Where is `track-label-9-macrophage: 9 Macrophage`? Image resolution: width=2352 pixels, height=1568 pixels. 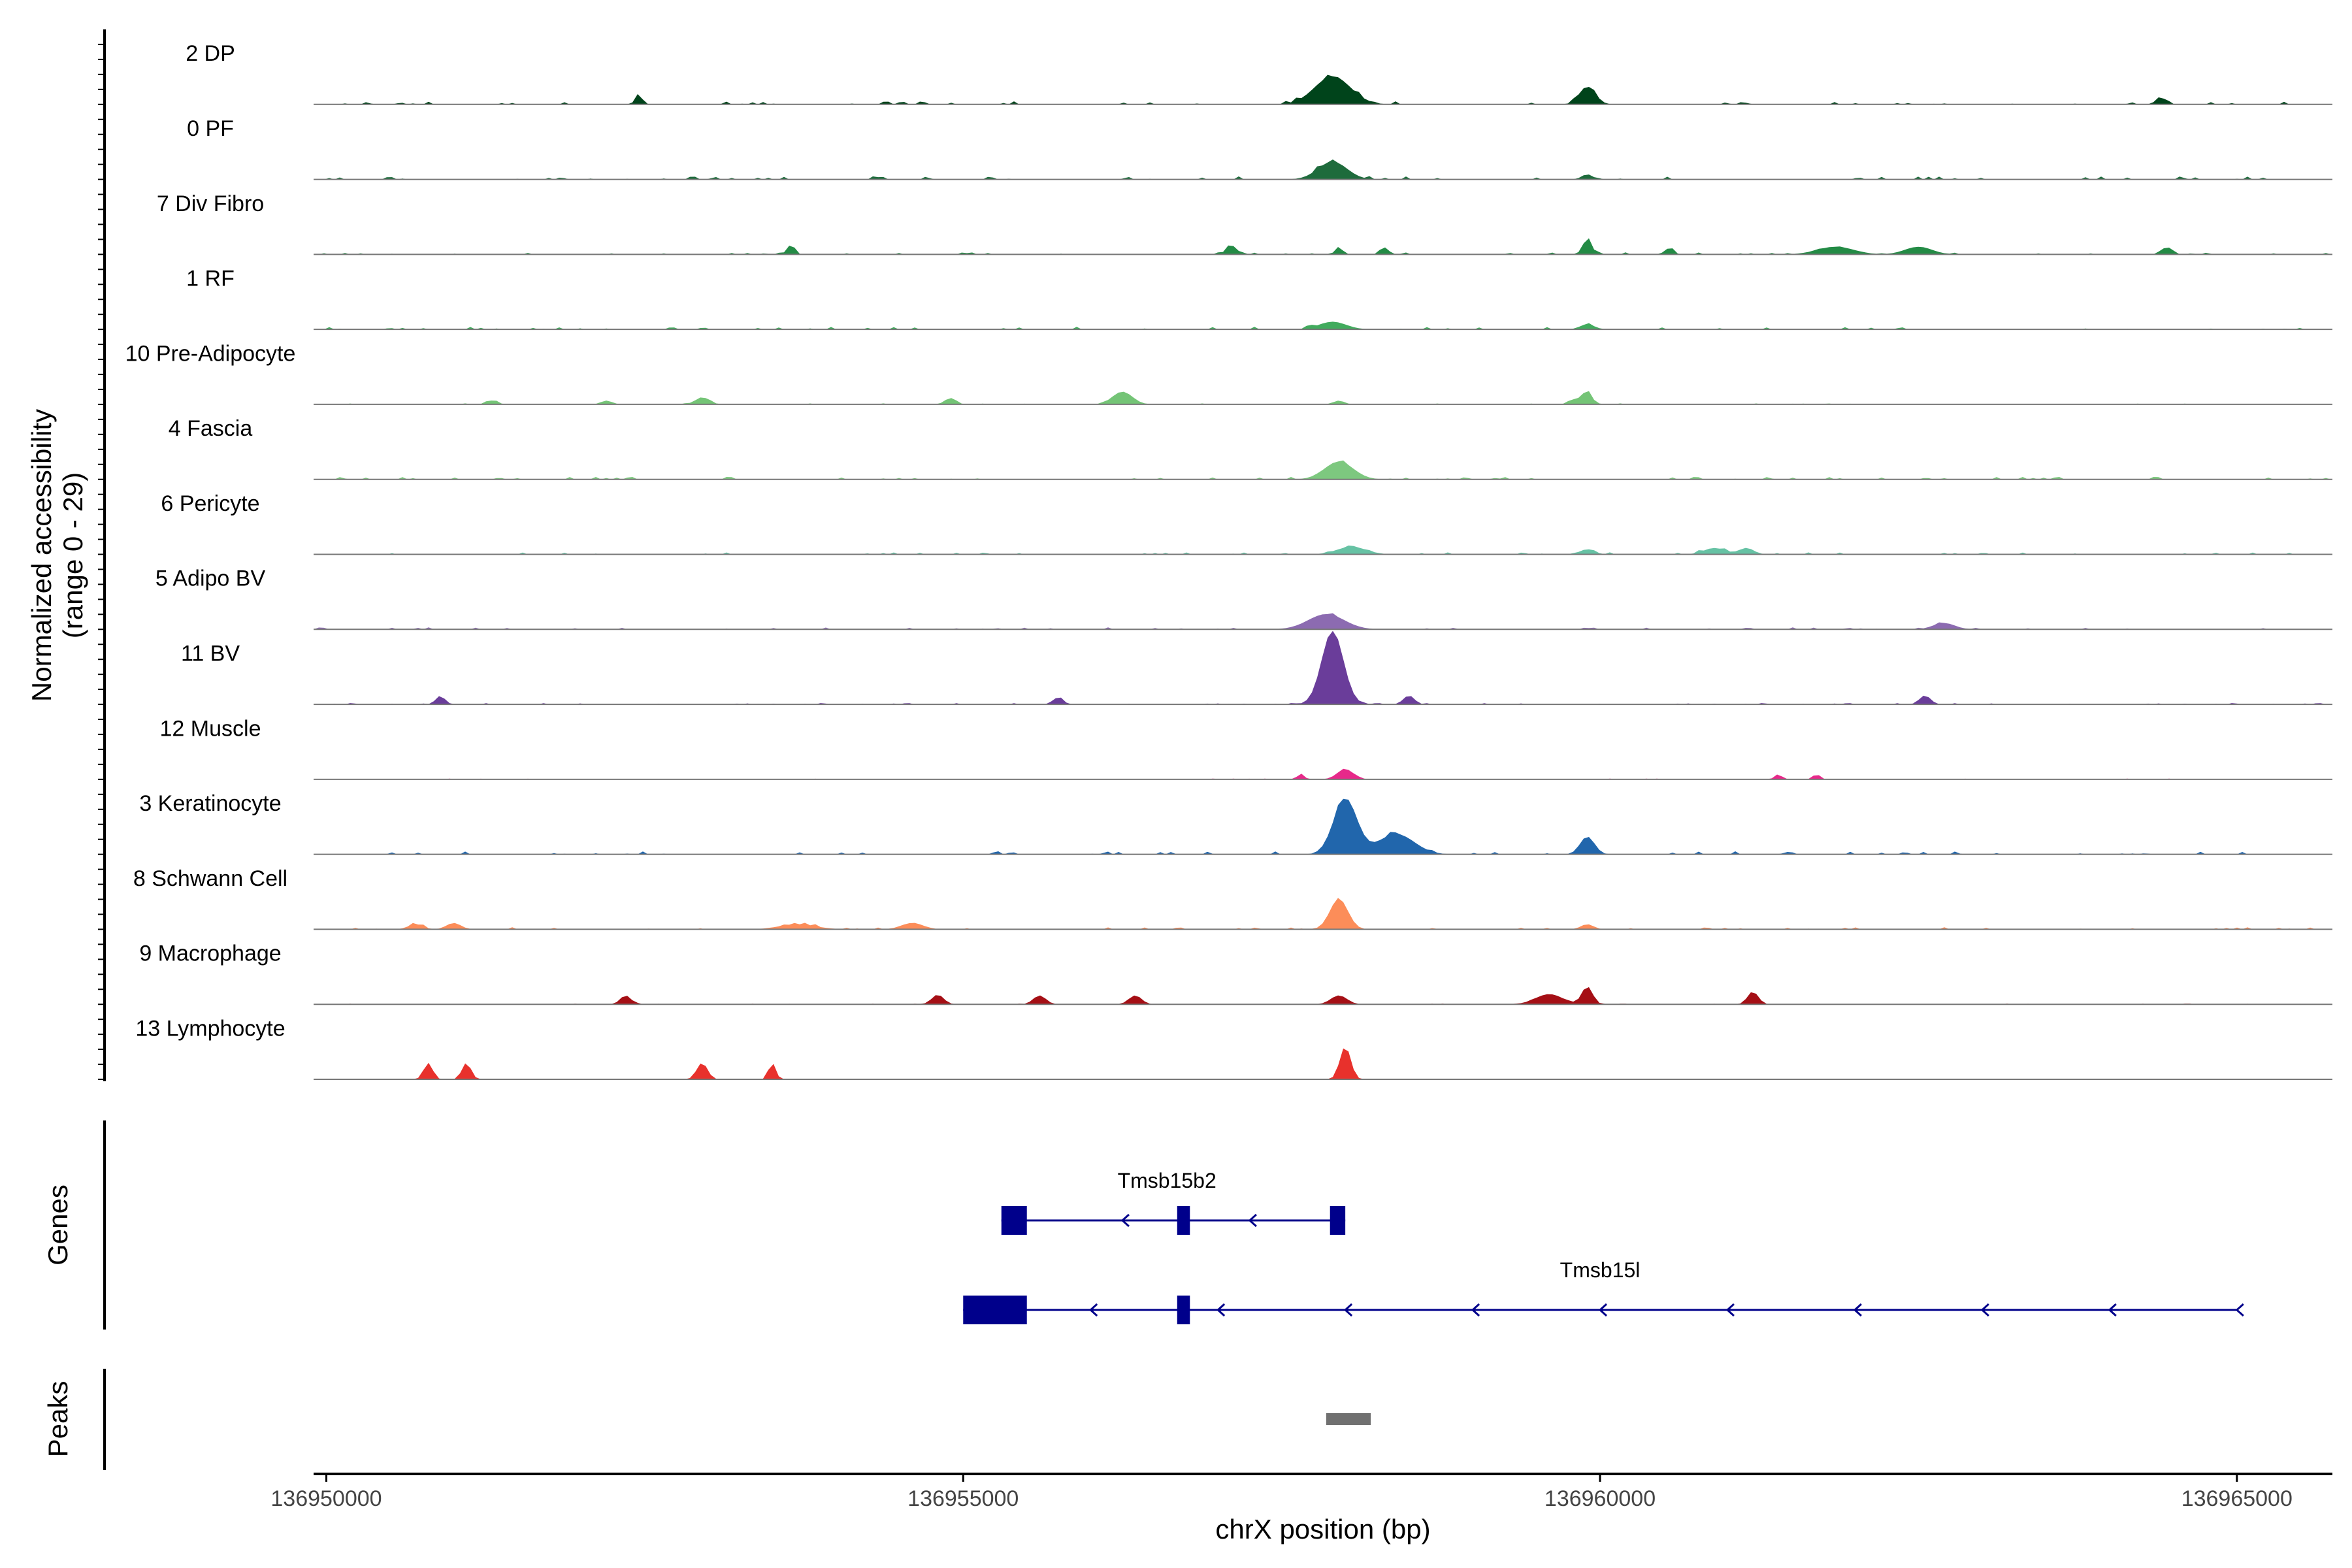 track-label-9-macrophage: 9 Macrophage is located at coordinates (210, 953).